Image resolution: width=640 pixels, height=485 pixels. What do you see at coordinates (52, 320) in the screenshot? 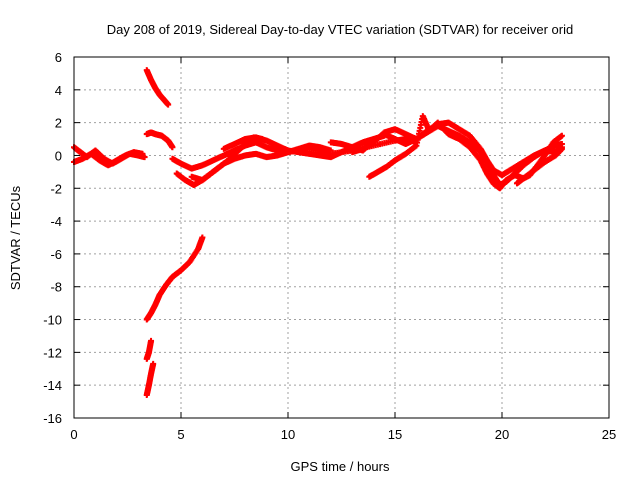
I see `y-tick-label: -10` at bounding box center [52, 320].